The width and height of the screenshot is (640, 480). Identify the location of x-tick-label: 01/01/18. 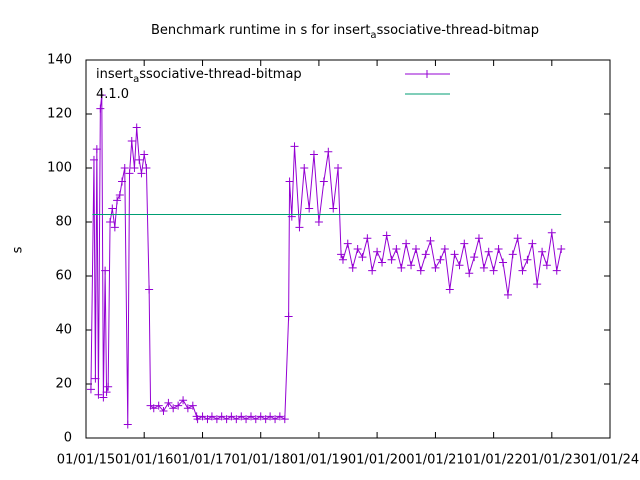
(261, 460).